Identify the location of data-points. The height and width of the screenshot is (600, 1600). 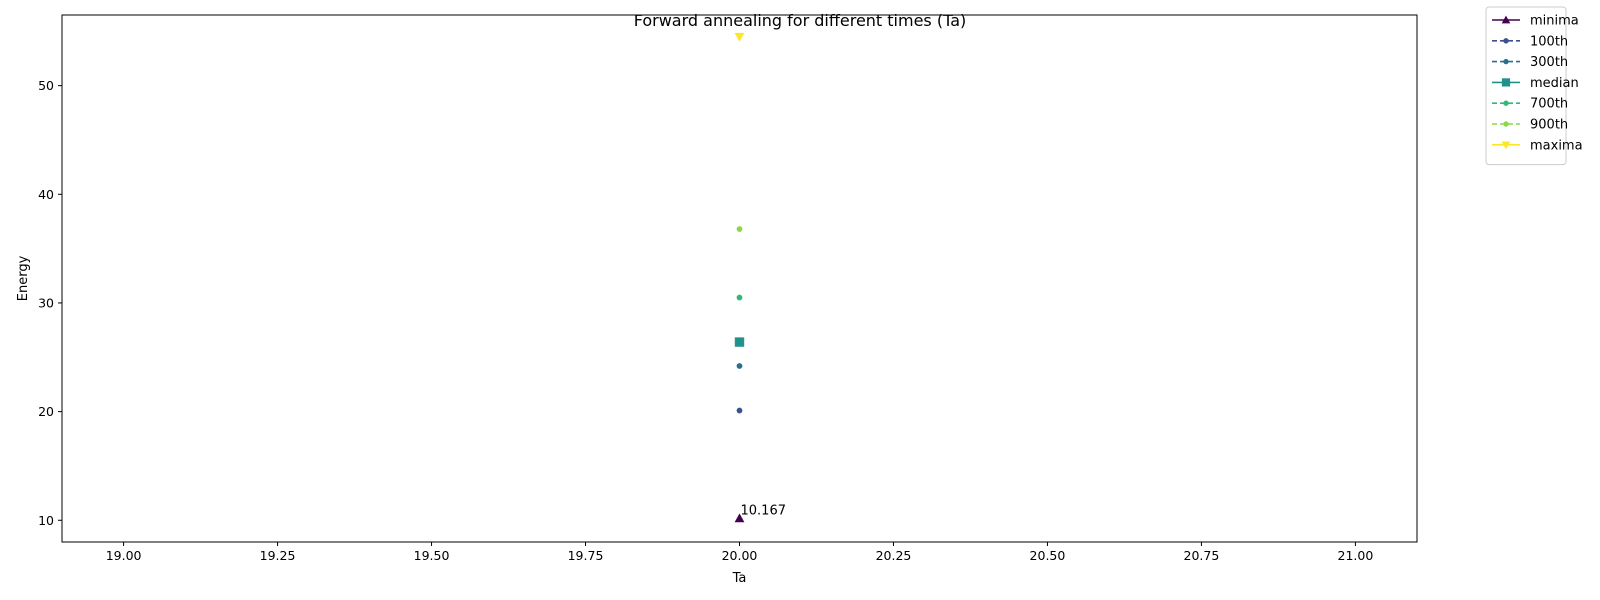
(739, 277).